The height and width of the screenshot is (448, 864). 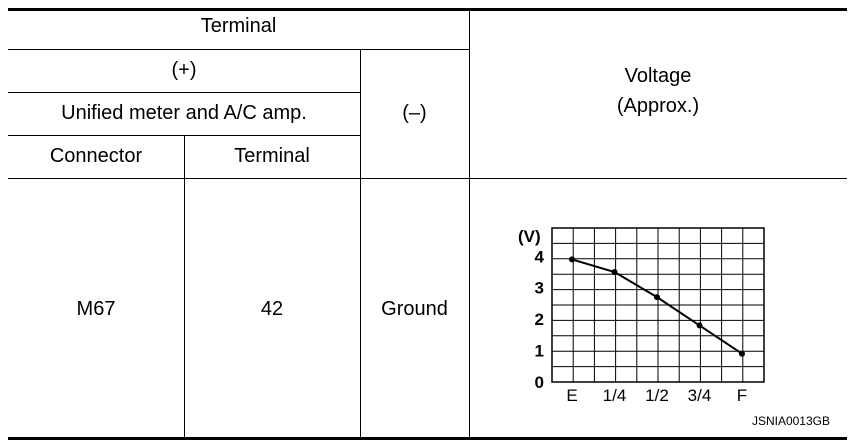 I want to click on figure-code: JSNIA0013GB, so click(x=790, y=421).